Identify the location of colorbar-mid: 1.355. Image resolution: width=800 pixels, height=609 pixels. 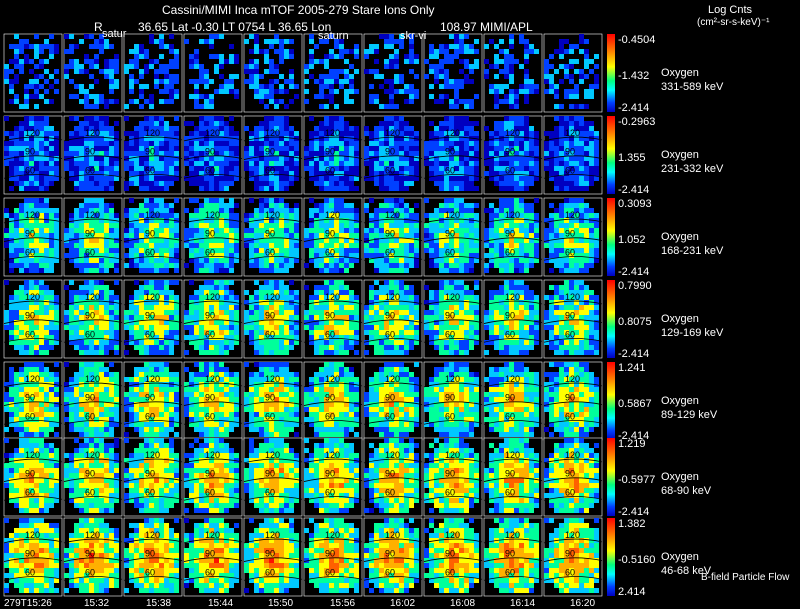
(632, 158).